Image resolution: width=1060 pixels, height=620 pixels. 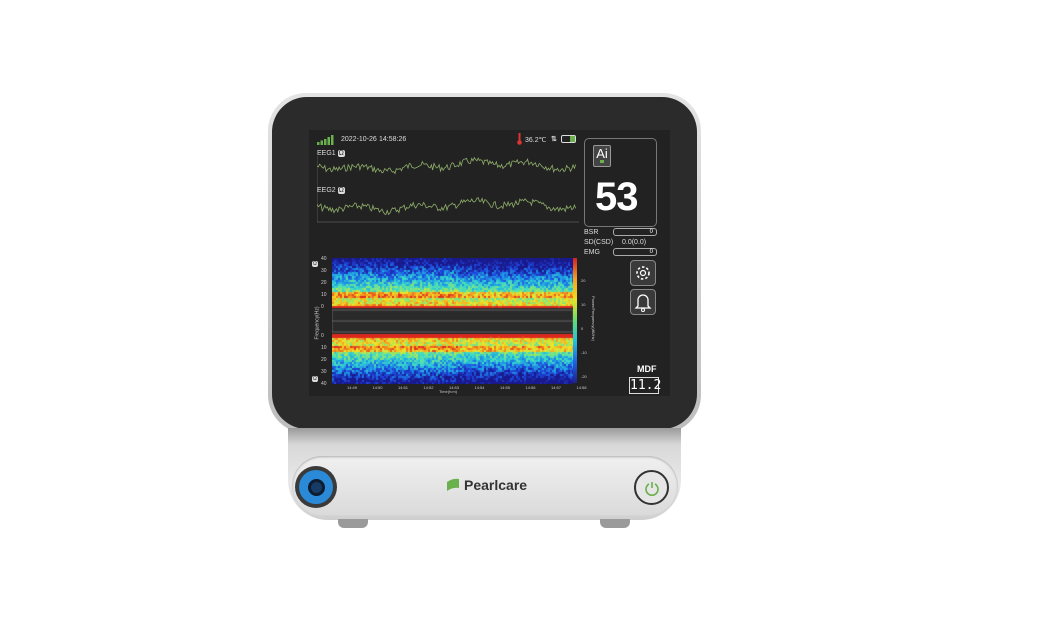 I want to click on transfer-icon: ⇅, so click(x=554, y=139).